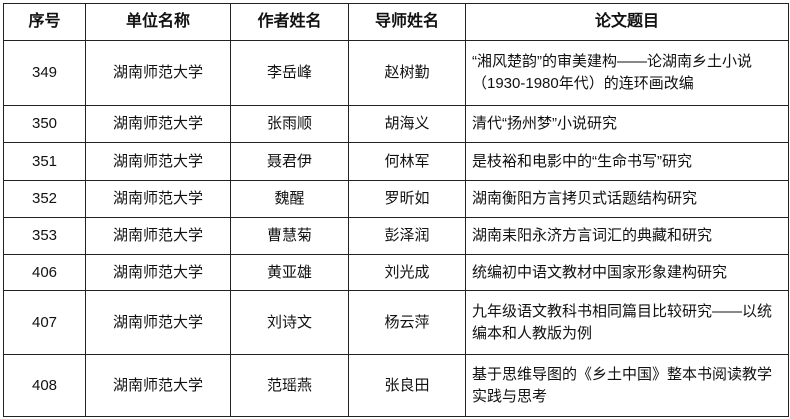  Describe the element at coordinates (289, 161) in the screenshot. I see `author-name: 聂君伊` at that location.